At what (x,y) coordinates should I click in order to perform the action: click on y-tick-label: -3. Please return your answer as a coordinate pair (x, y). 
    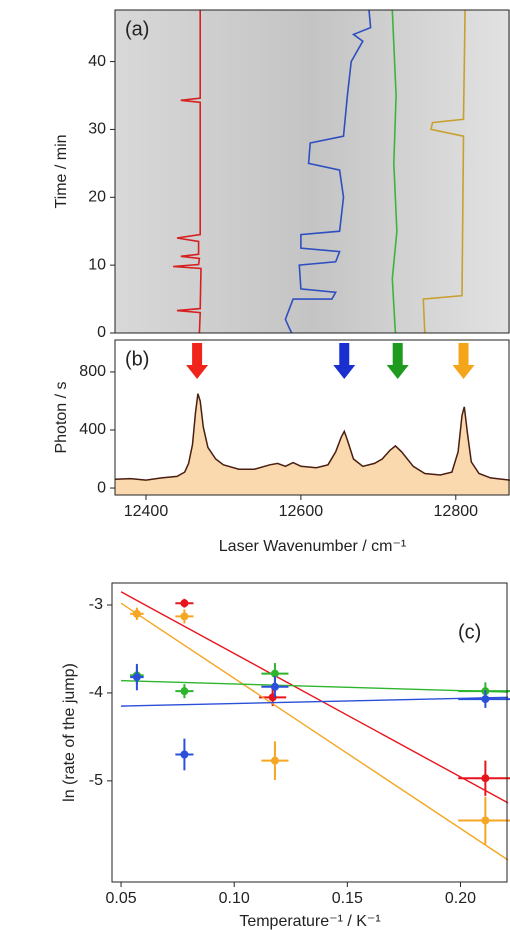
    Looking at the image, I should click on (96, 604).